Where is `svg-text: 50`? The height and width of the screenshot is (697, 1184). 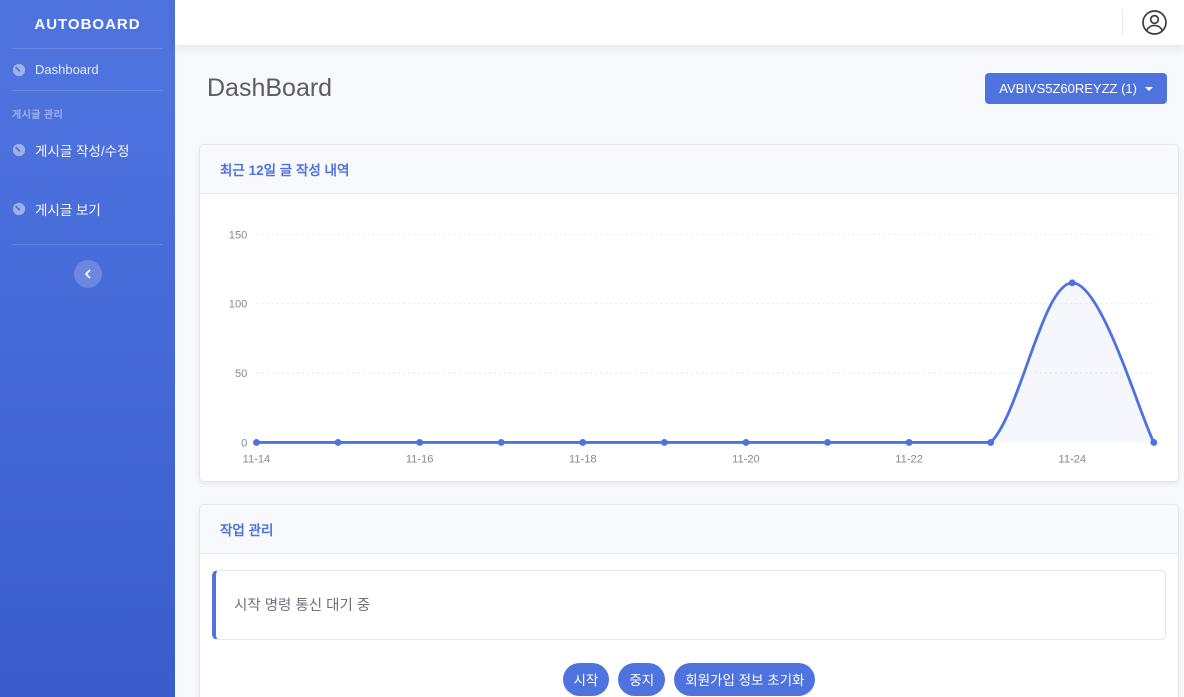
svg-text: 50 is located at coordinates (241, 374).